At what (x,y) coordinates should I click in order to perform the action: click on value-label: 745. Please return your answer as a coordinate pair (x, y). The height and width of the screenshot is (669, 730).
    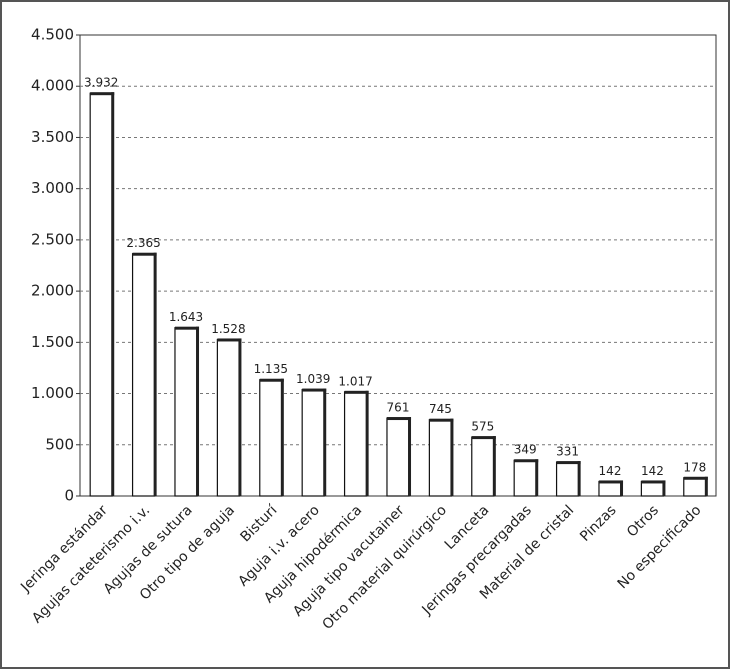
    Looking at the image, I should click on (440, 409).